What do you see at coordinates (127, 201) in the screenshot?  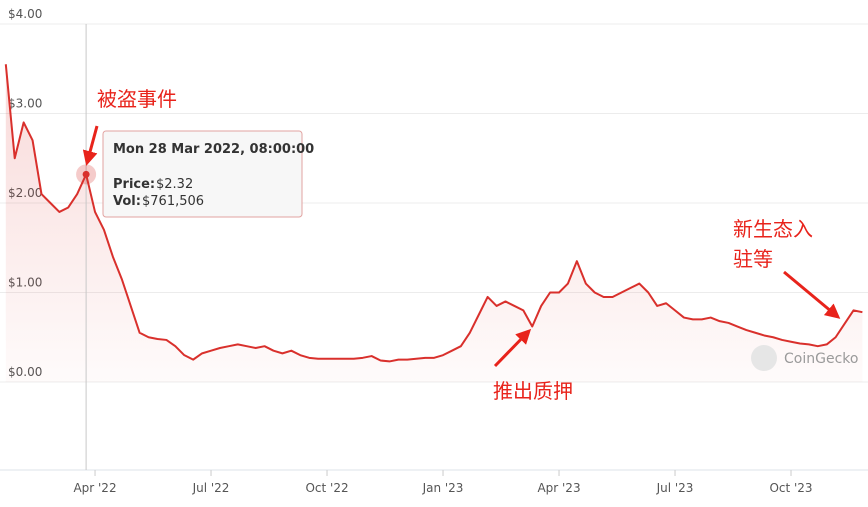 I see `tooltip-label: Vol:` at bounding box center [127, 201].